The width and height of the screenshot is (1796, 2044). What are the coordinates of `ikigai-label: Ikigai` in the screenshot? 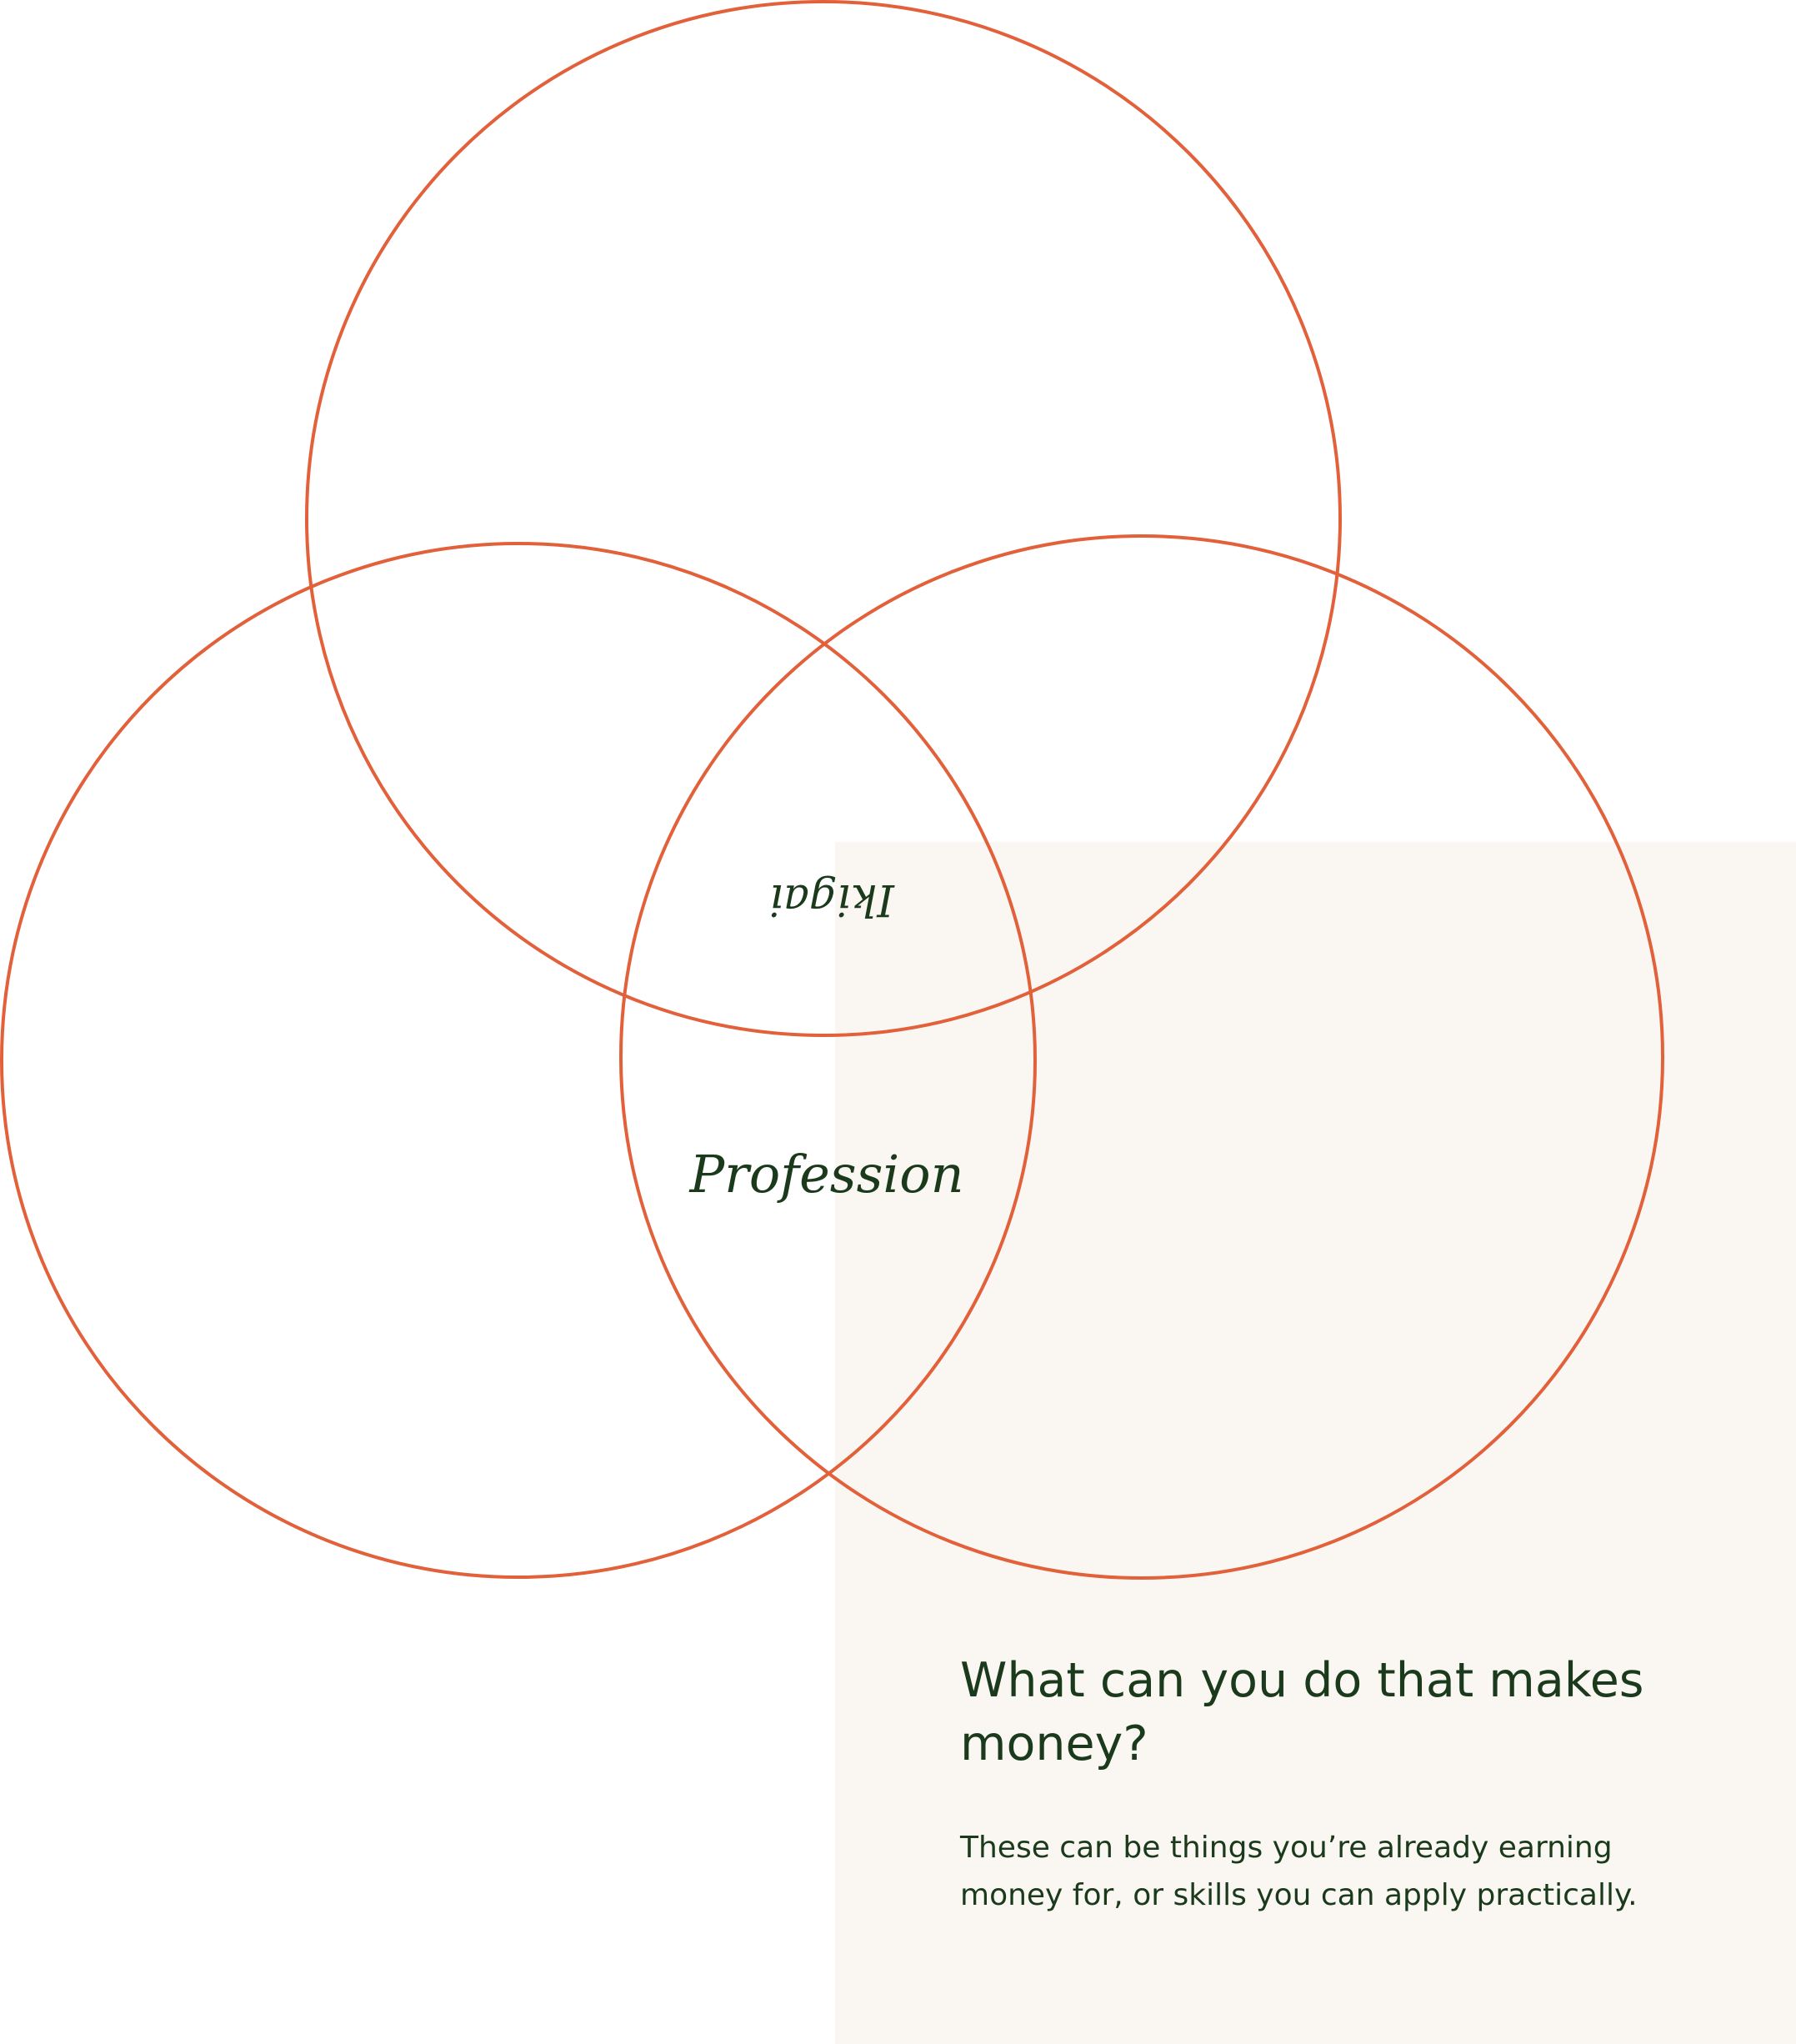 It's located at (832, 899).